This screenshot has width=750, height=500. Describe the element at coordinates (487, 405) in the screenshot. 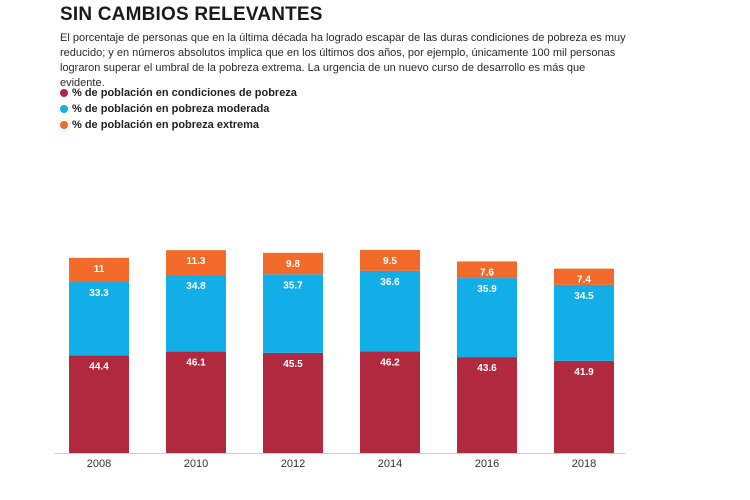

I see `bar-pobreza-2016` at that location.